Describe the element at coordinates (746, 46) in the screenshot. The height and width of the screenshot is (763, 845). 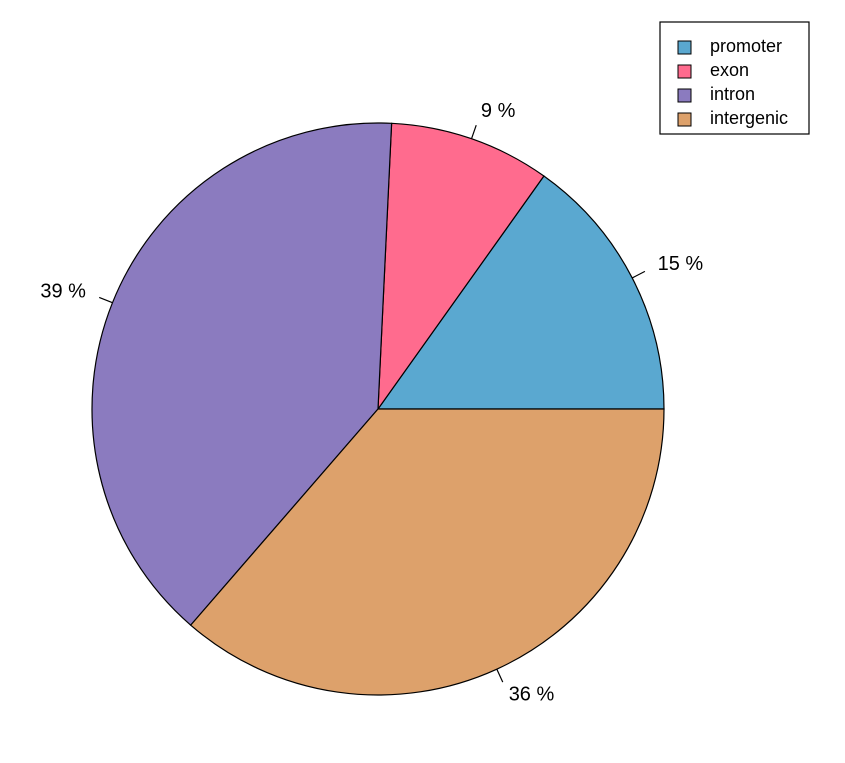
I see `legend-label: promoter` at that location.